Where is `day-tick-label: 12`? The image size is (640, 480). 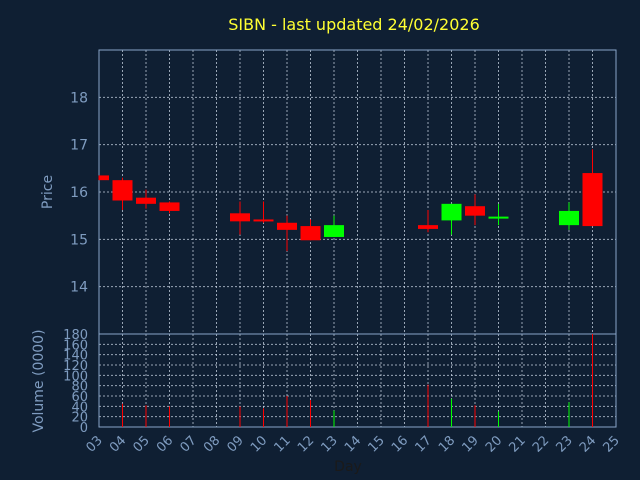
day-tick-label: 12 is located at coordinates (306, 444).